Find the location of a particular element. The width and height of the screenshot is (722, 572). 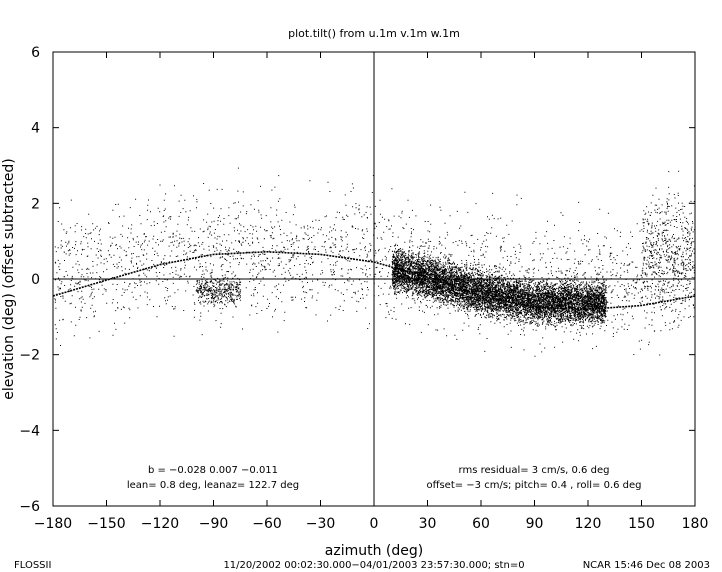

annotation-lean: lean= 0.8 deg, leanaz= 122.7 deg is located at coordinates (213, 485).